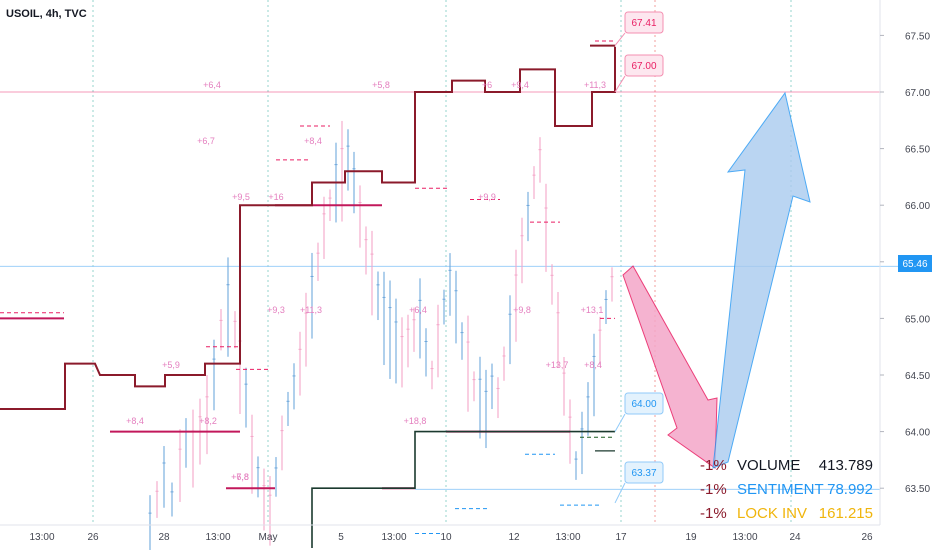 The width and height of the screenshot is (932, 550). I want to click on percent-label-12: +6,4, so click(418, 310).